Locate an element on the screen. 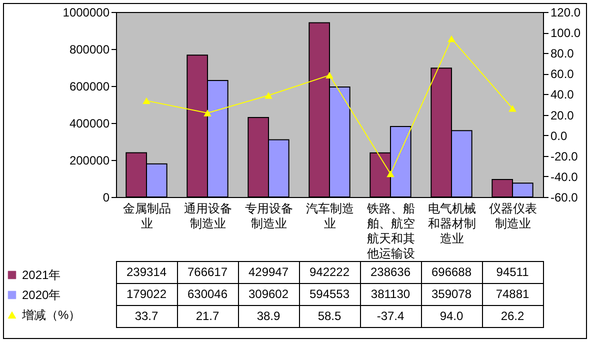  data-label: 942222 is located at coordinates (329, 272).